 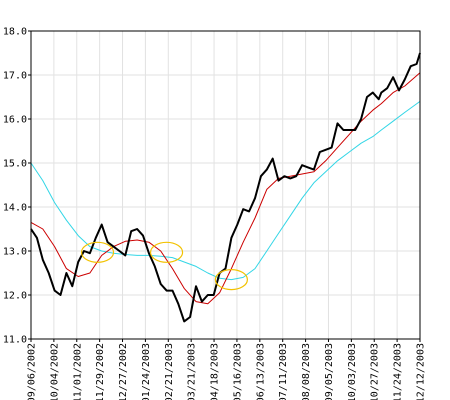 What do you see at coordinates (123, 371) in the screenshot?
I see `x-tick-label: 12/27/2002` at bounding box center [123, 371].